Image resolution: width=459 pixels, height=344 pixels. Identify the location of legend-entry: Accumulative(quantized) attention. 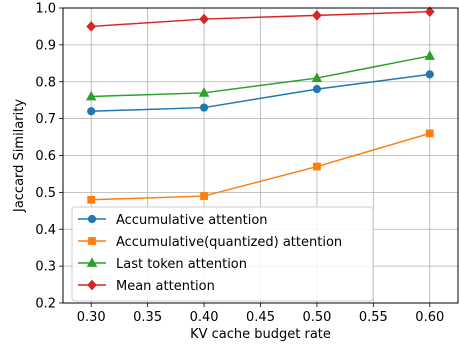
(210, 242).